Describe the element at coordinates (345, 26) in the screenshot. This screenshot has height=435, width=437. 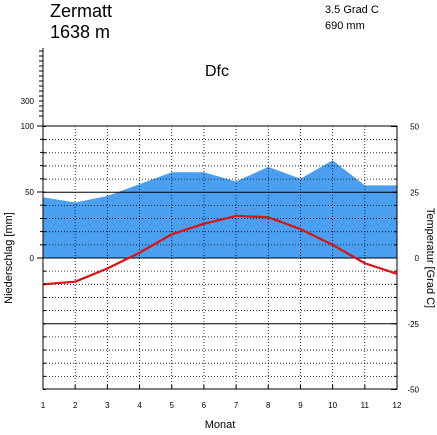
I see `annual-precipitation-label: 690 mm` at that location.